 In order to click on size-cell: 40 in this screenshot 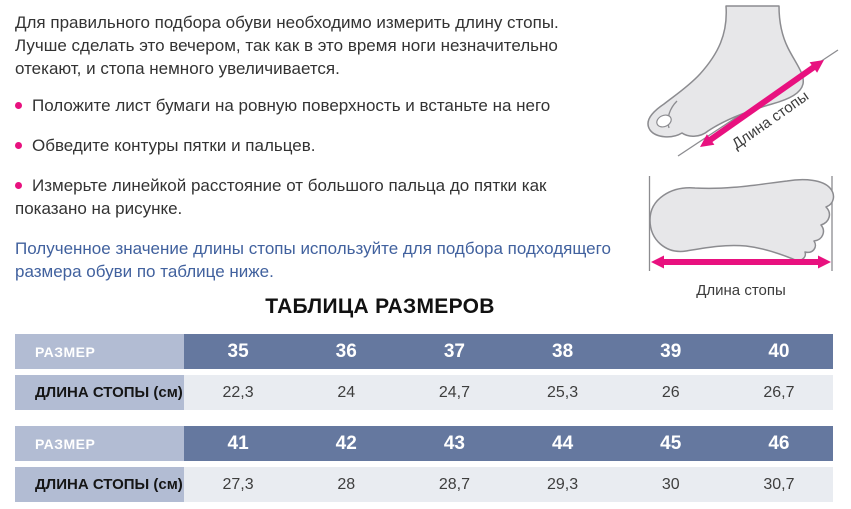, I will do `click(778, 351)`.